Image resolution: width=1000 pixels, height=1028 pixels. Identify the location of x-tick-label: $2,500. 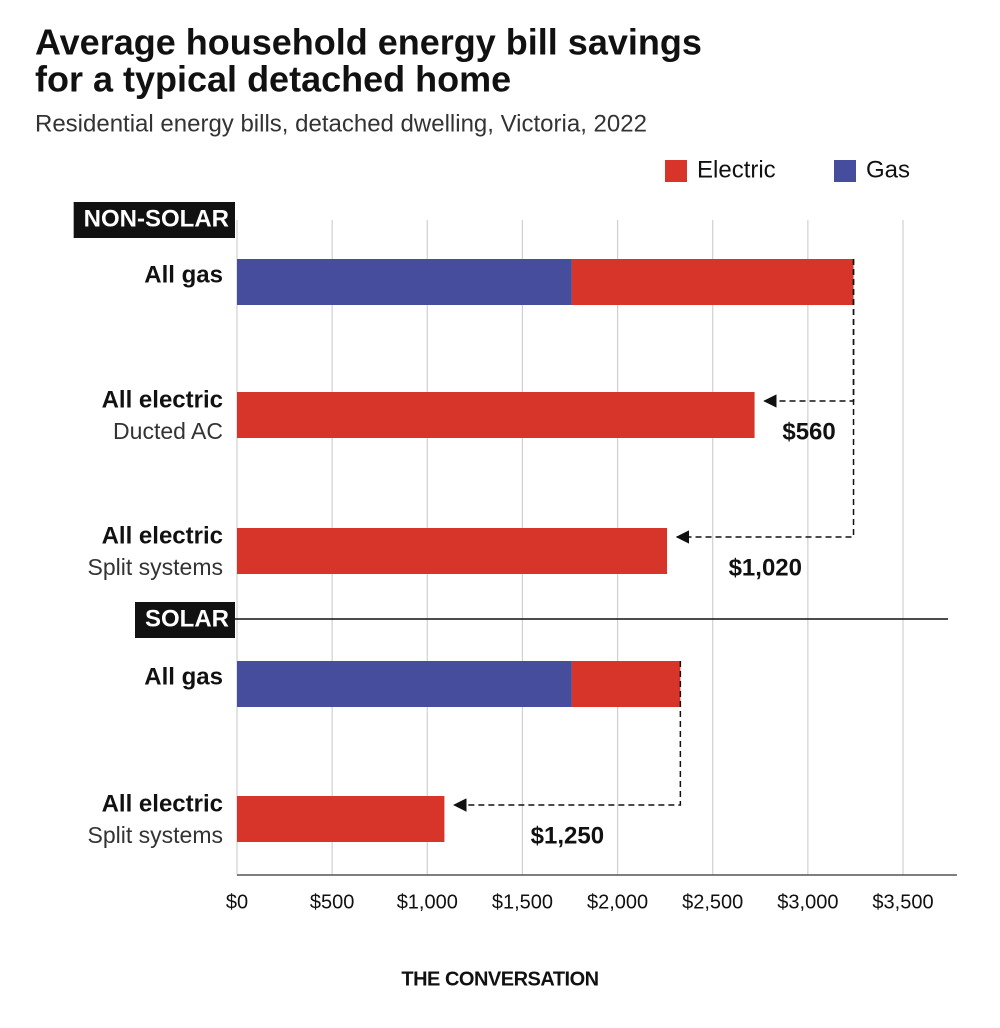
(712, 902).